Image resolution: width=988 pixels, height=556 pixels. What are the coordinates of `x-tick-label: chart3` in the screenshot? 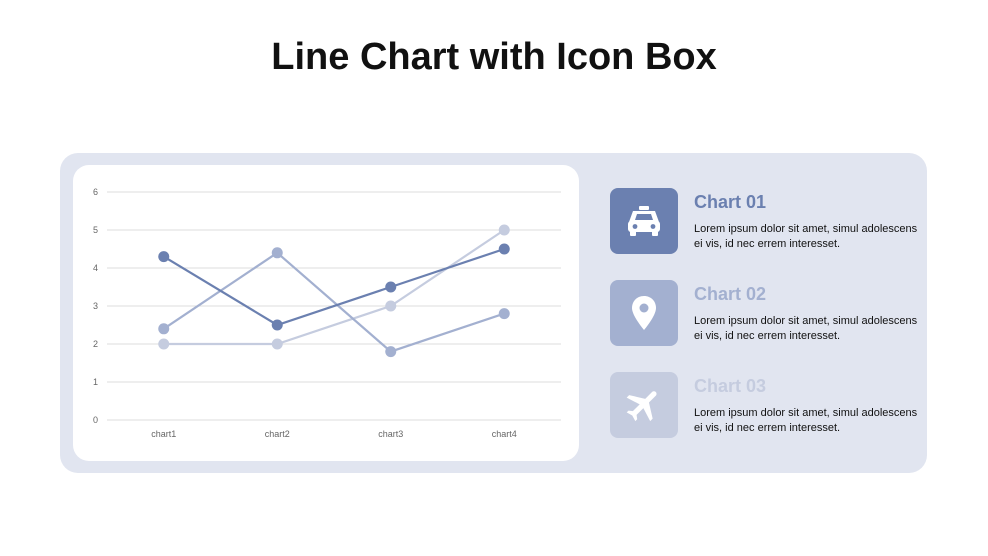 It's located at (390, 434).